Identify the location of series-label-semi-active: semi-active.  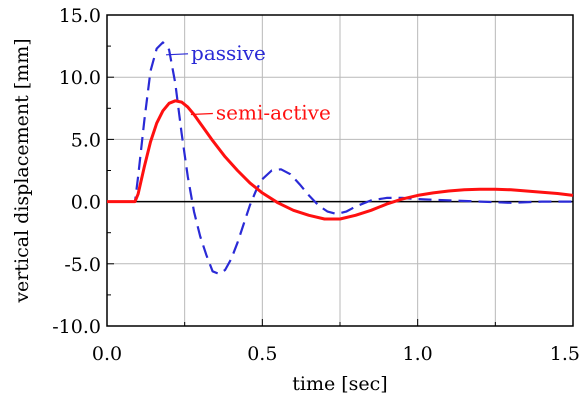
(273, 113).